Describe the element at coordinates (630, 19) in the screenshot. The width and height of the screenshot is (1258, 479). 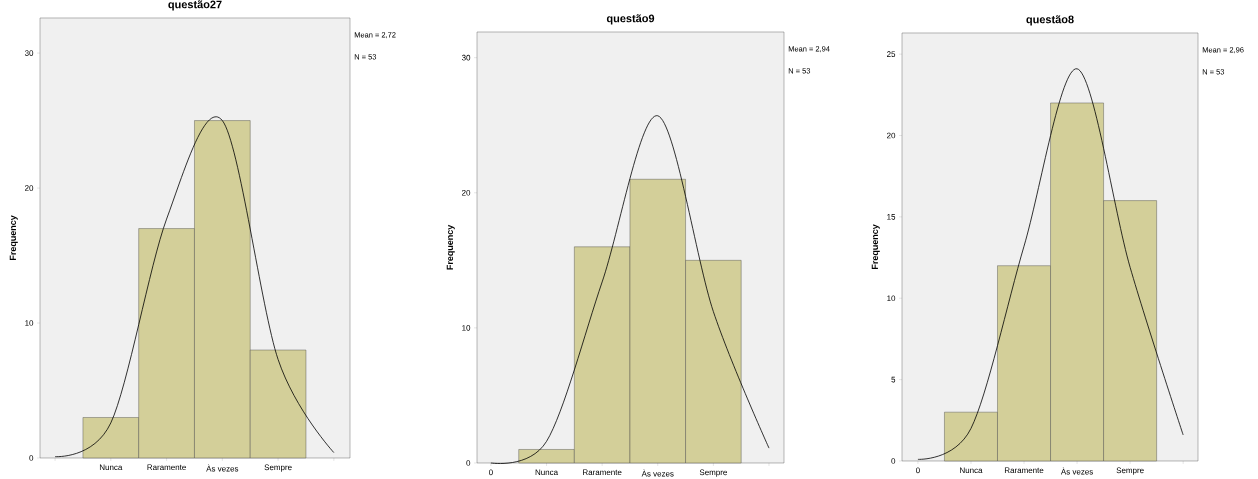
I see `chart-title: questão9` at that location.